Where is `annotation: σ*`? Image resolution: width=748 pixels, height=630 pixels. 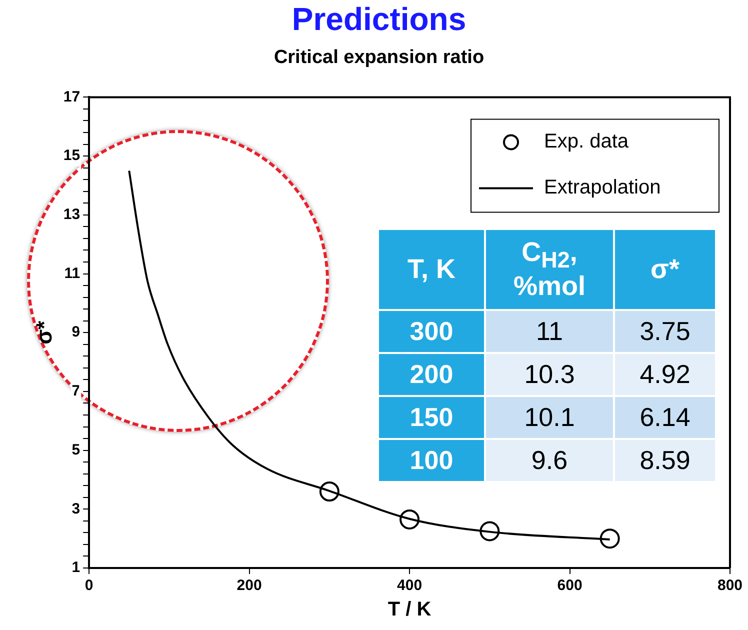 annotation: σ* is located at coordinates (665, 269).